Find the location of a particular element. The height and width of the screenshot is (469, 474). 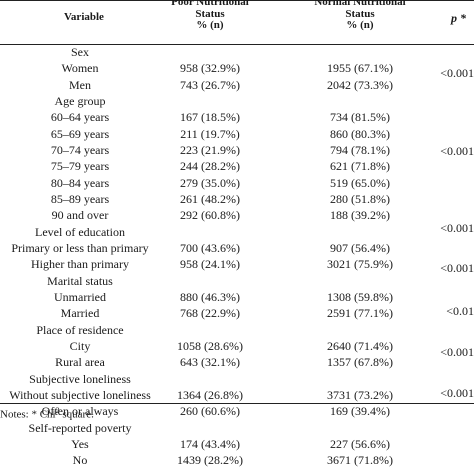

row-label: City is located at coordinates (80, 345).